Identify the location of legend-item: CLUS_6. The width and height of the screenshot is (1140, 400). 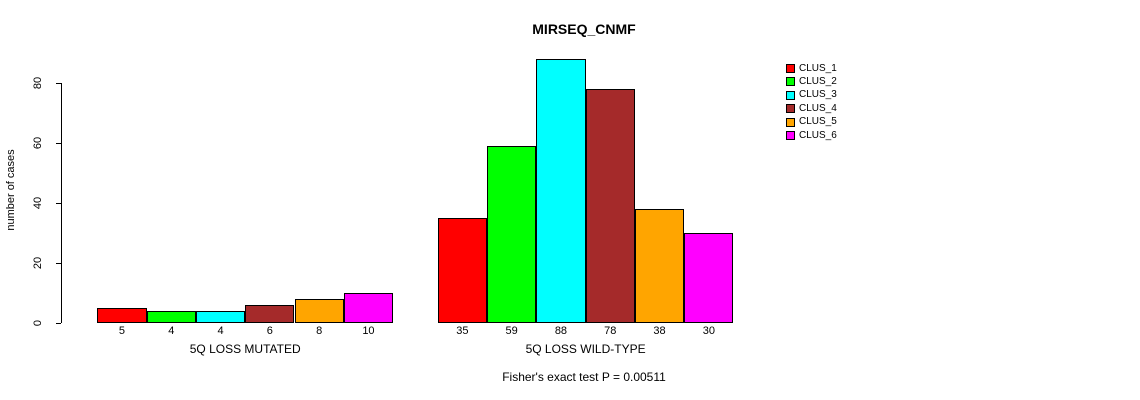
(811, 135).